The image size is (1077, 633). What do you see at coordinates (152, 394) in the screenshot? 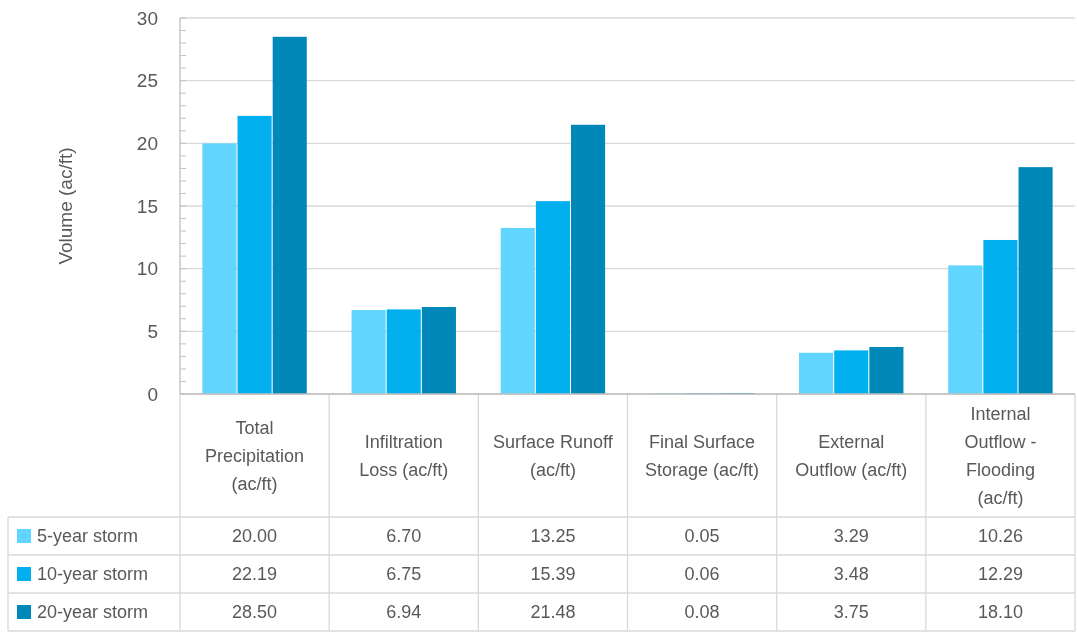
I see `y-tick-label: 0` at bounding box center [152, 394].